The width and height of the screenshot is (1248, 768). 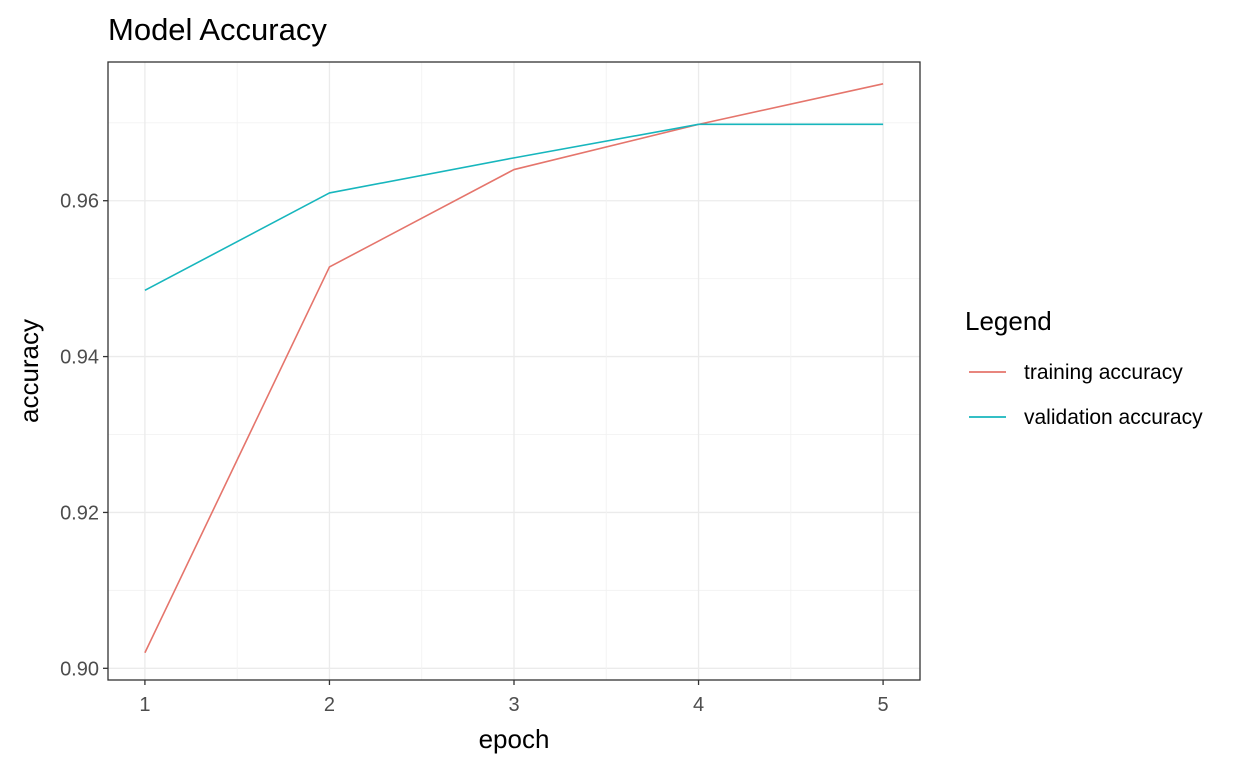 I want to click on y-tick-label: 0.96, so click(x=79, y=202).